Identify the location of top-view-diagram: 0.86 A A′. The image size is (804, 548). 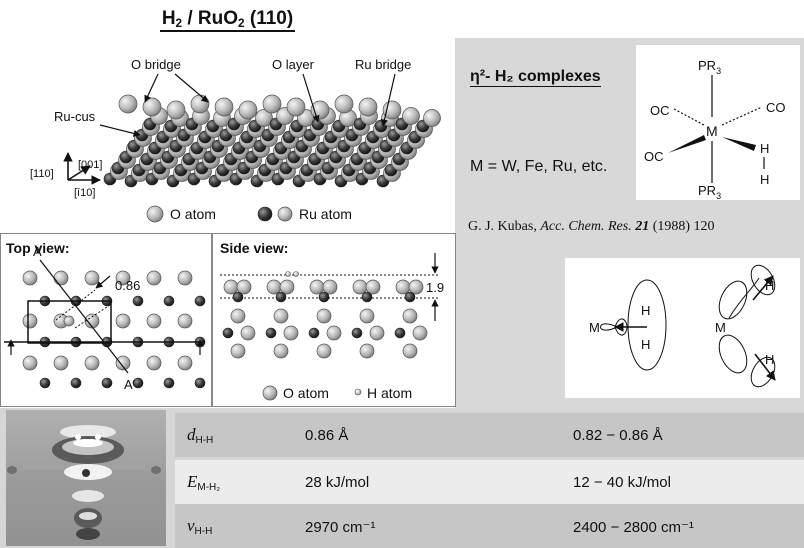
(105, 318).